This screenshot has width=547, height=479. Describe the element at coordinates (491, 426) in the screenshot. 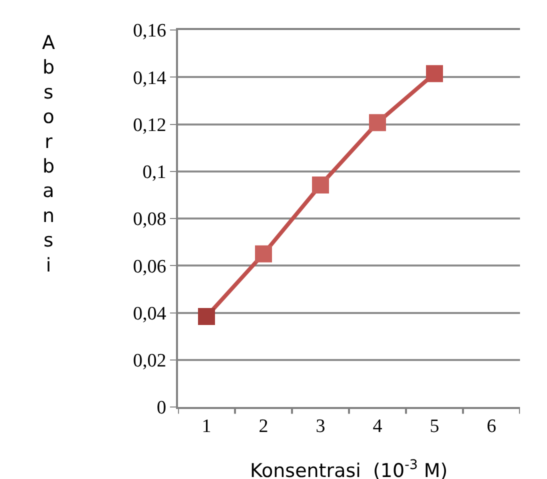

I see `x-tick-label: 6` at that location.